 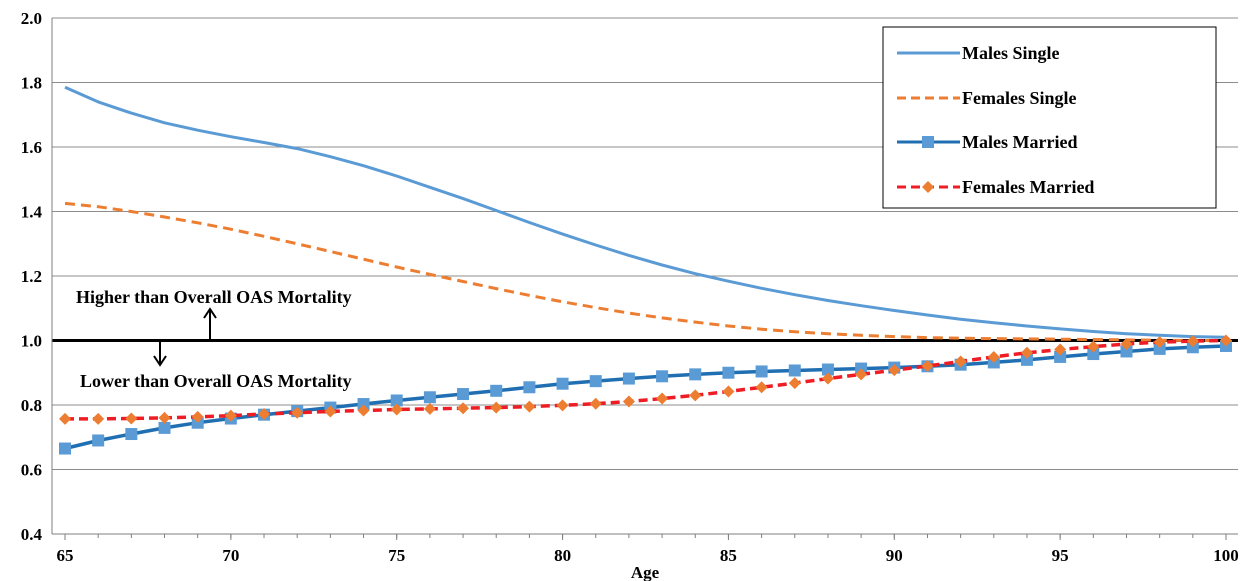 What do you see at coordinates (32, 534) in the screenshot?
I see `y-tick-label: 0.4` at bounding box center [32, 534].